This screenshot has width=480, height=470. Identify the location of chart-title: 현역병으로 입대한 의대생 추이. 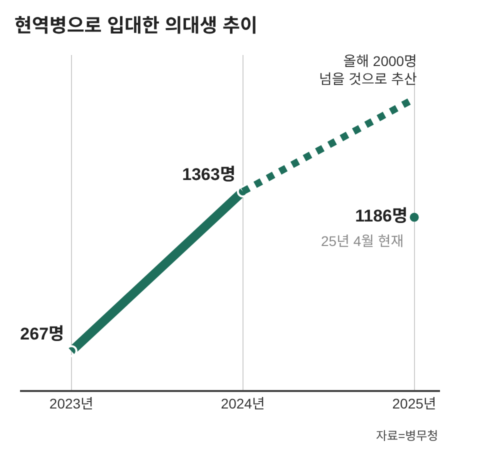
(136, 27).